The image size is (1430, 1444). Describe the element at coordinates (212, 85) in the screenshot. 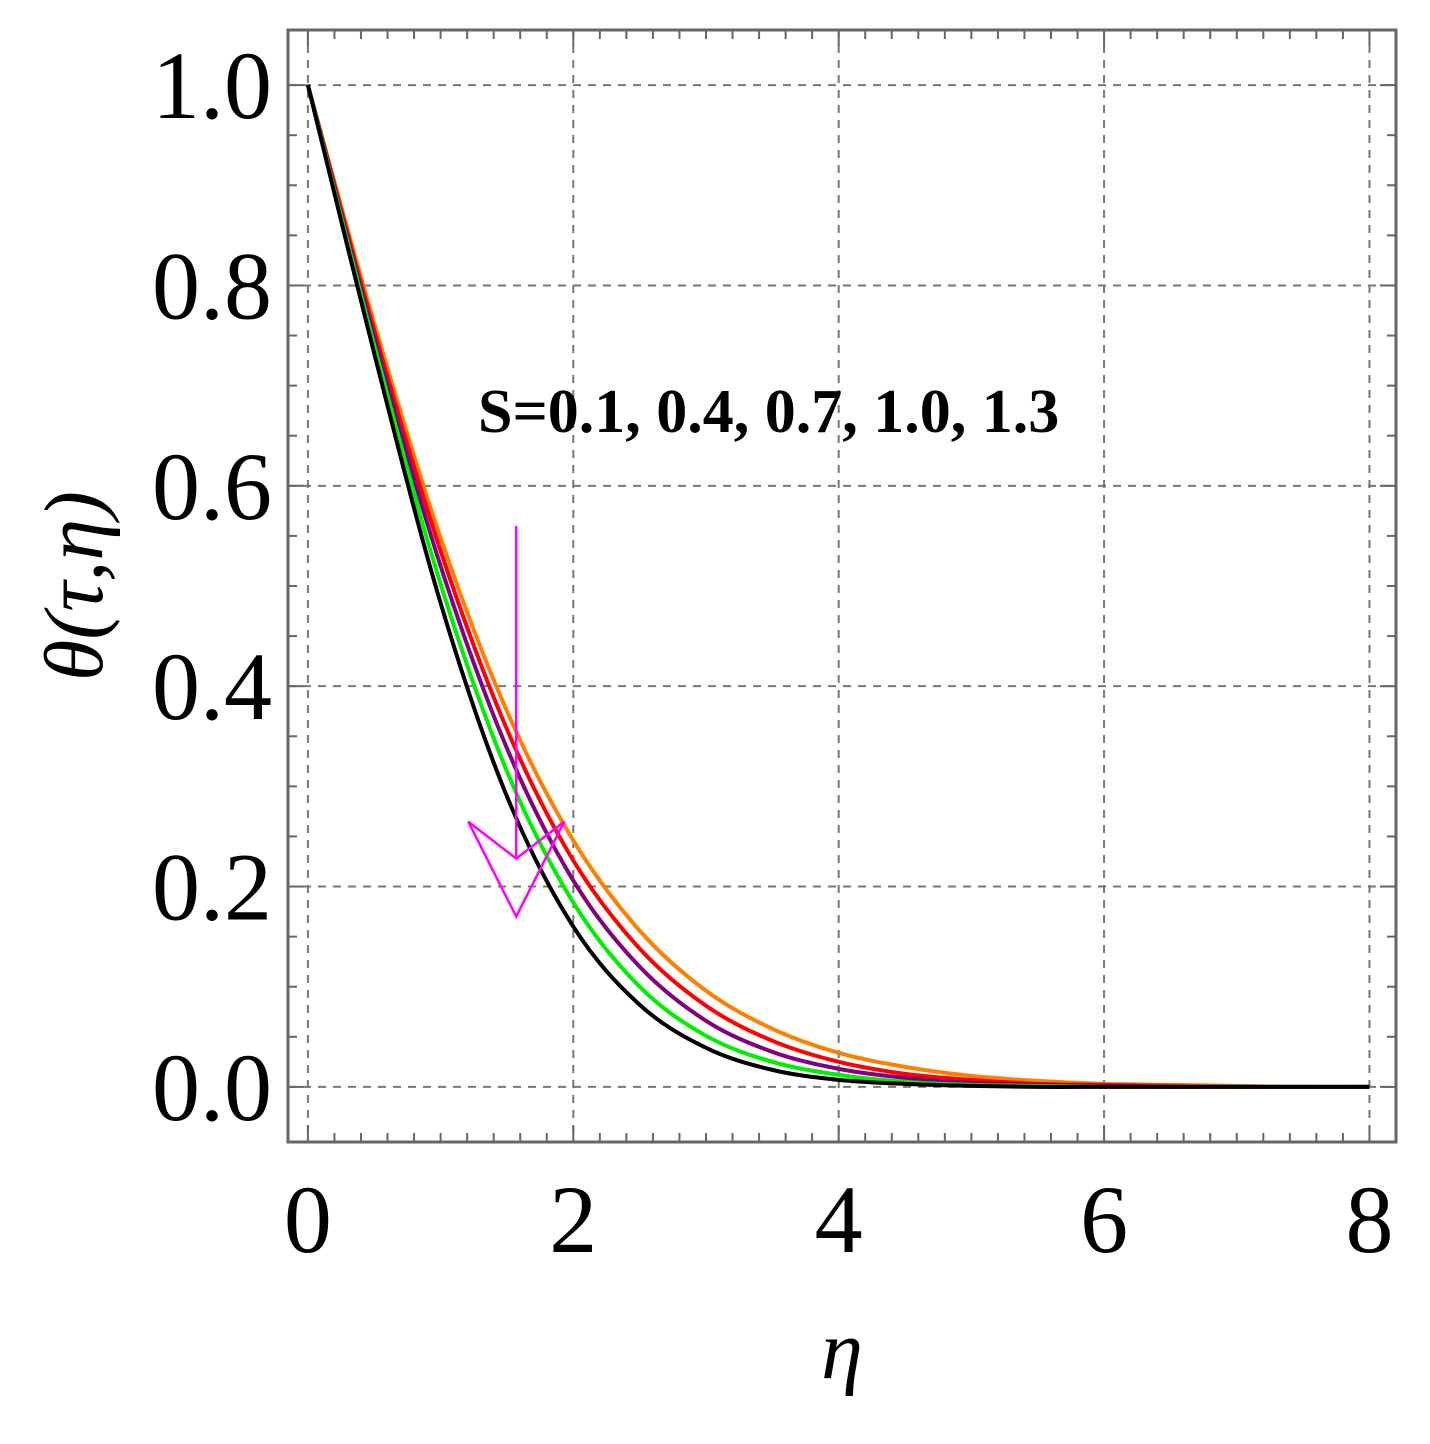

I see `y-tick-label: 1.0` at that location.